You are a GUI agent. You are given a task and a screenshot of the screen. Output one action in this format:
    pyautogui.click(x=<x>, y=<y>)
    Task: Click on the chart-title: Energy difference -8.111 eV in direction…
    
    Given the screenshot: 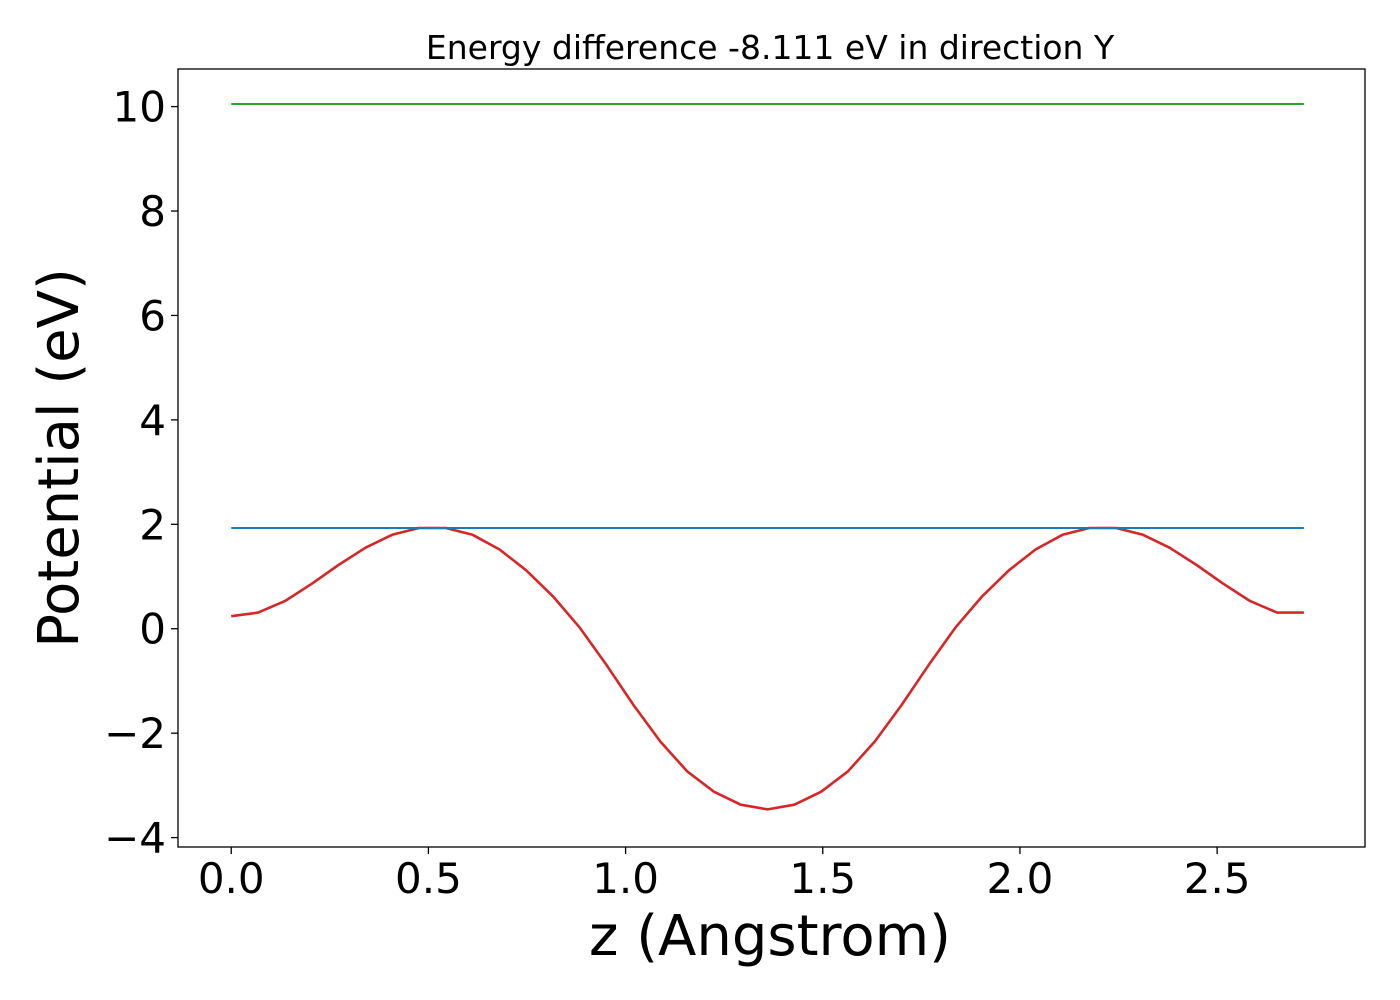 What is the action you would take?
    pyautogui.click(x=770, y=47)
    